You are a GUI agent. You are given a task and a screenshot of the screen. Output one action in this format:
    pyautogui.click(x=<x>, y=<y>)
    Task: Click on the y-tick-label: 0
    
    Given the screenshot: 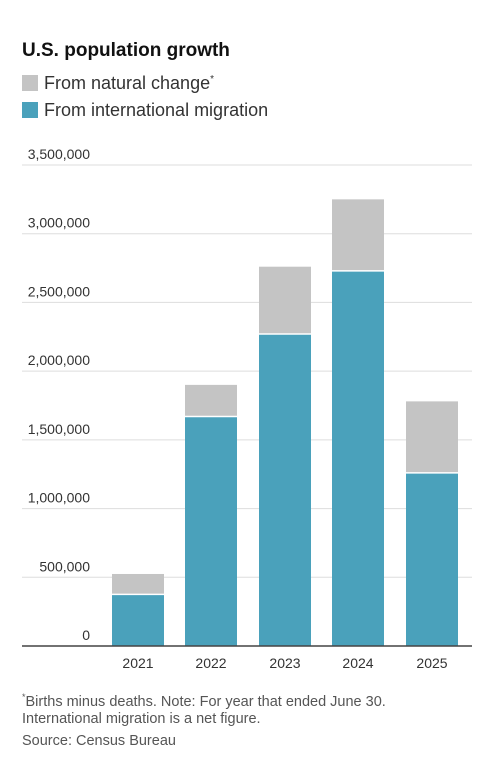 What is the action you would take?
    pyautogui.click(x=86, y=635)
    